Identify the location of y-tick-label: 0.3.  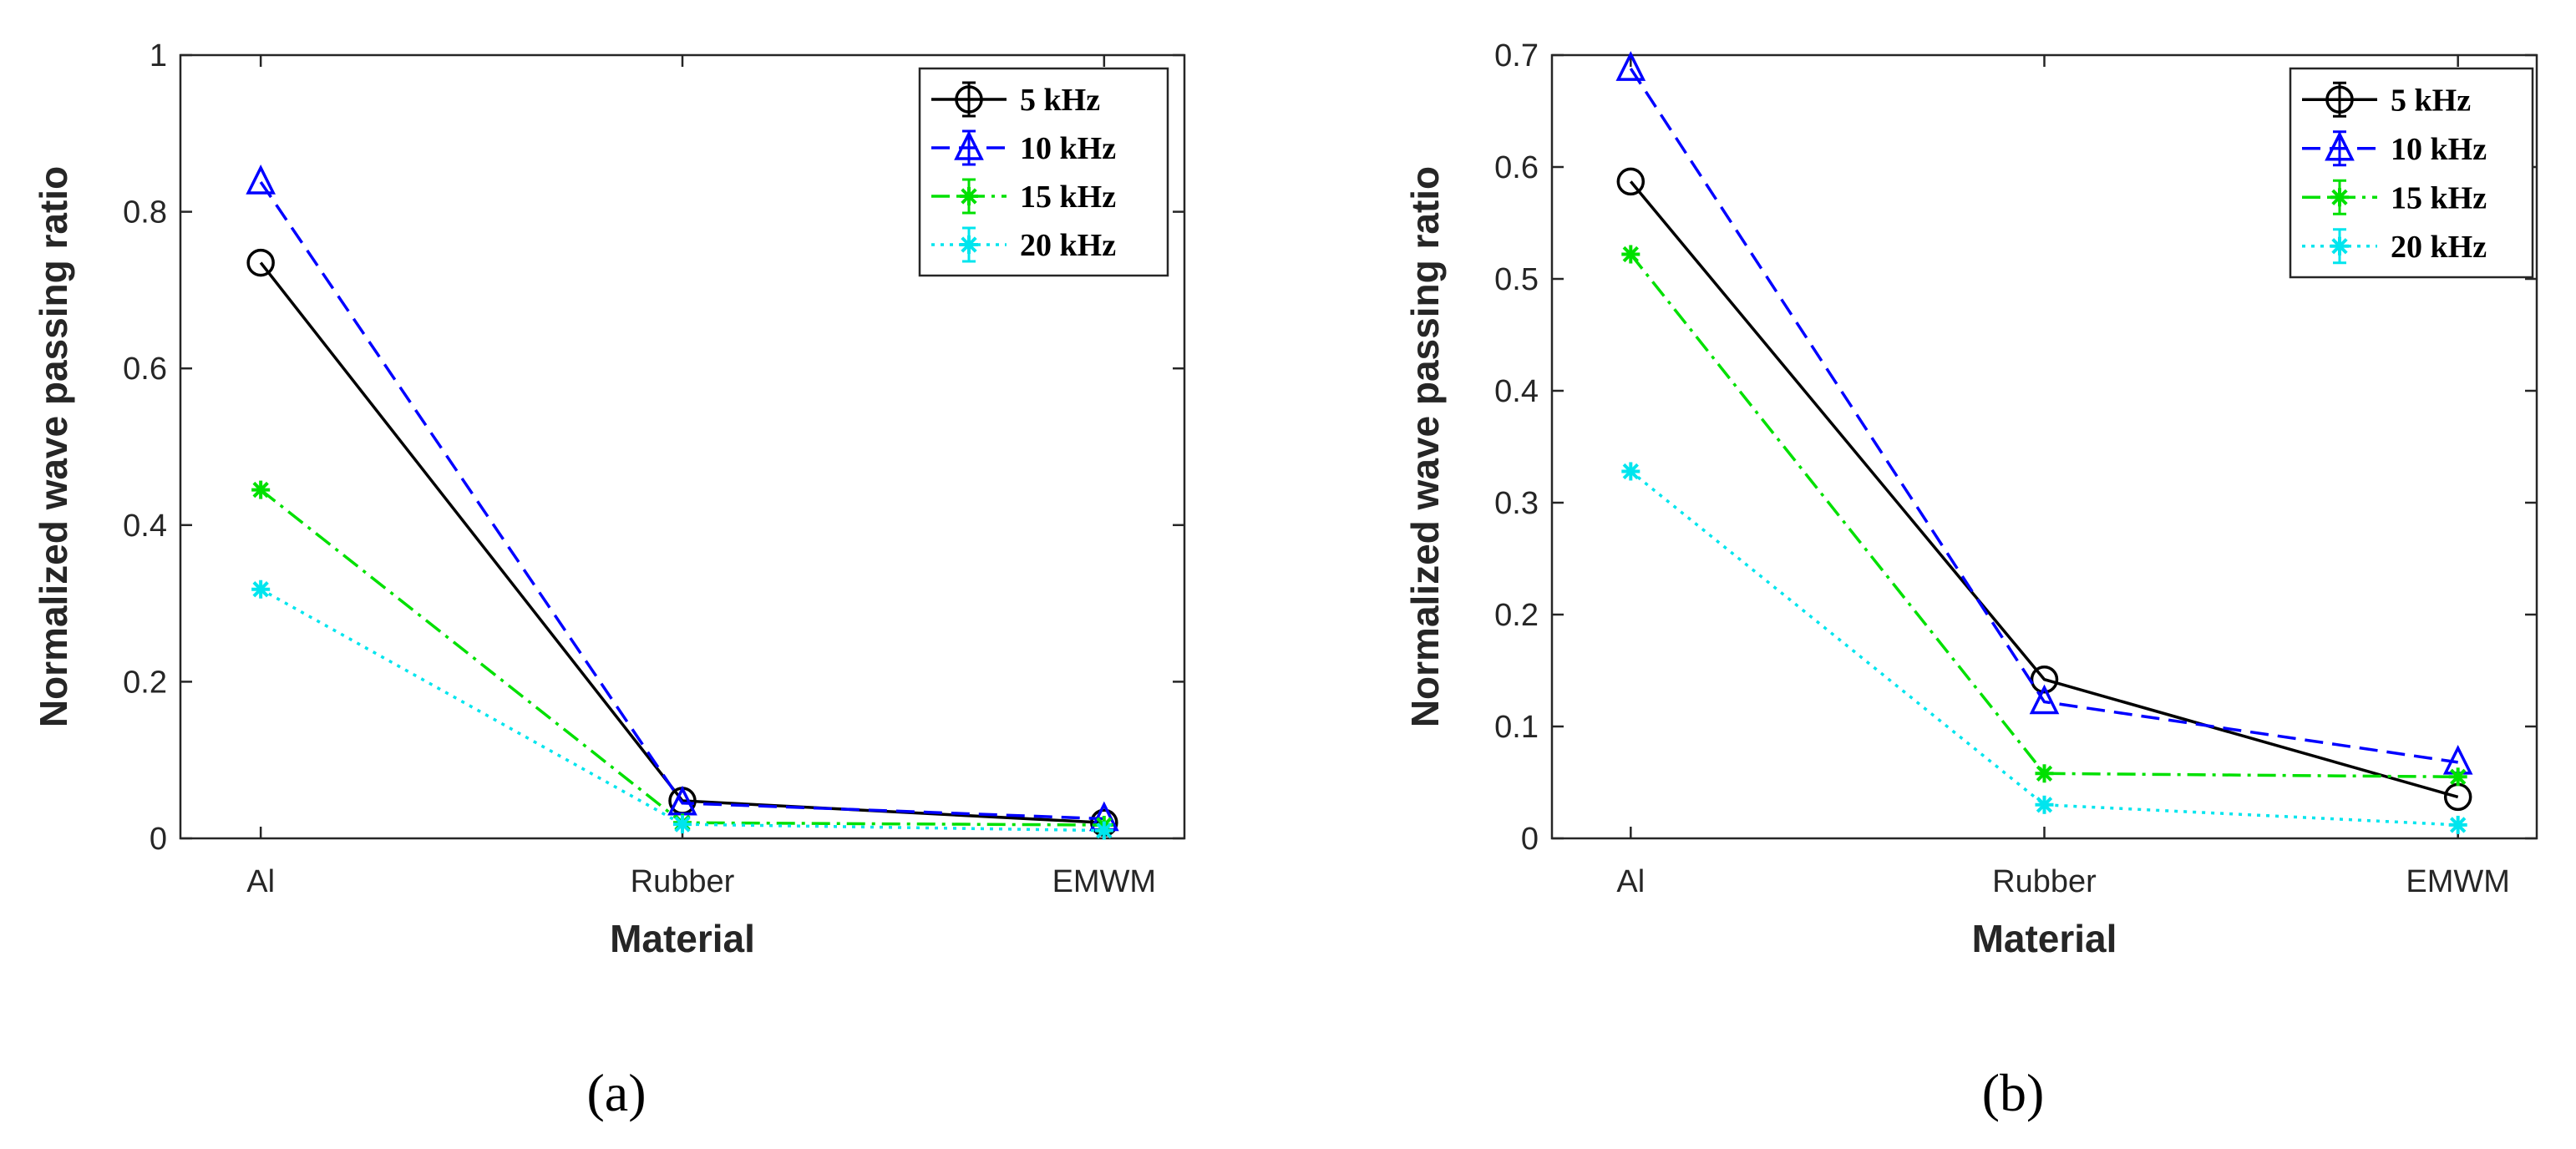
(1516, 503).